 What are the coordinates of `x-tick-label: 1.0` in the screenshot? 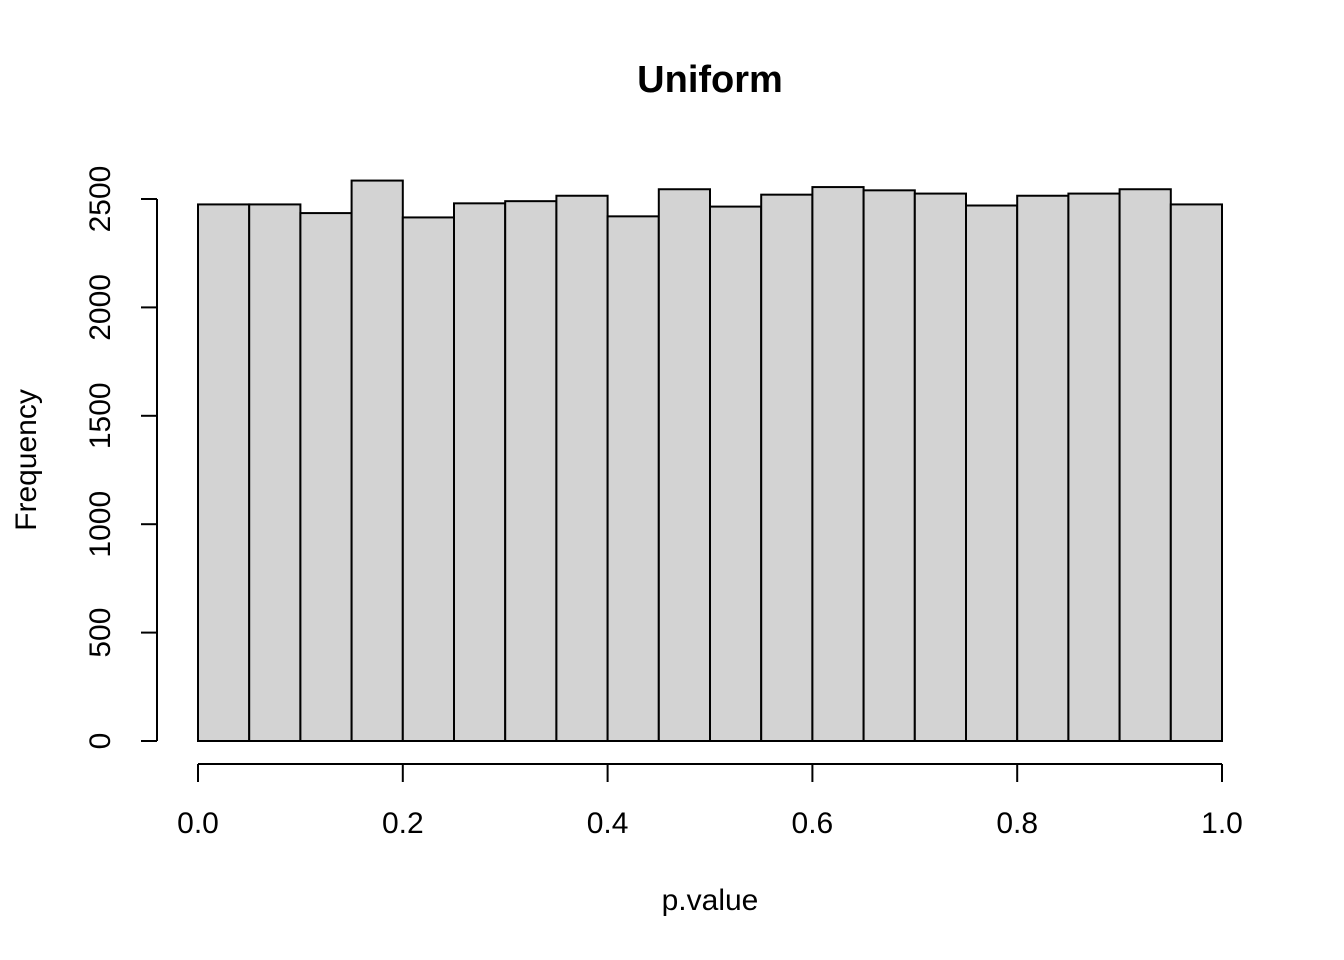 It's located at (1222, 823).